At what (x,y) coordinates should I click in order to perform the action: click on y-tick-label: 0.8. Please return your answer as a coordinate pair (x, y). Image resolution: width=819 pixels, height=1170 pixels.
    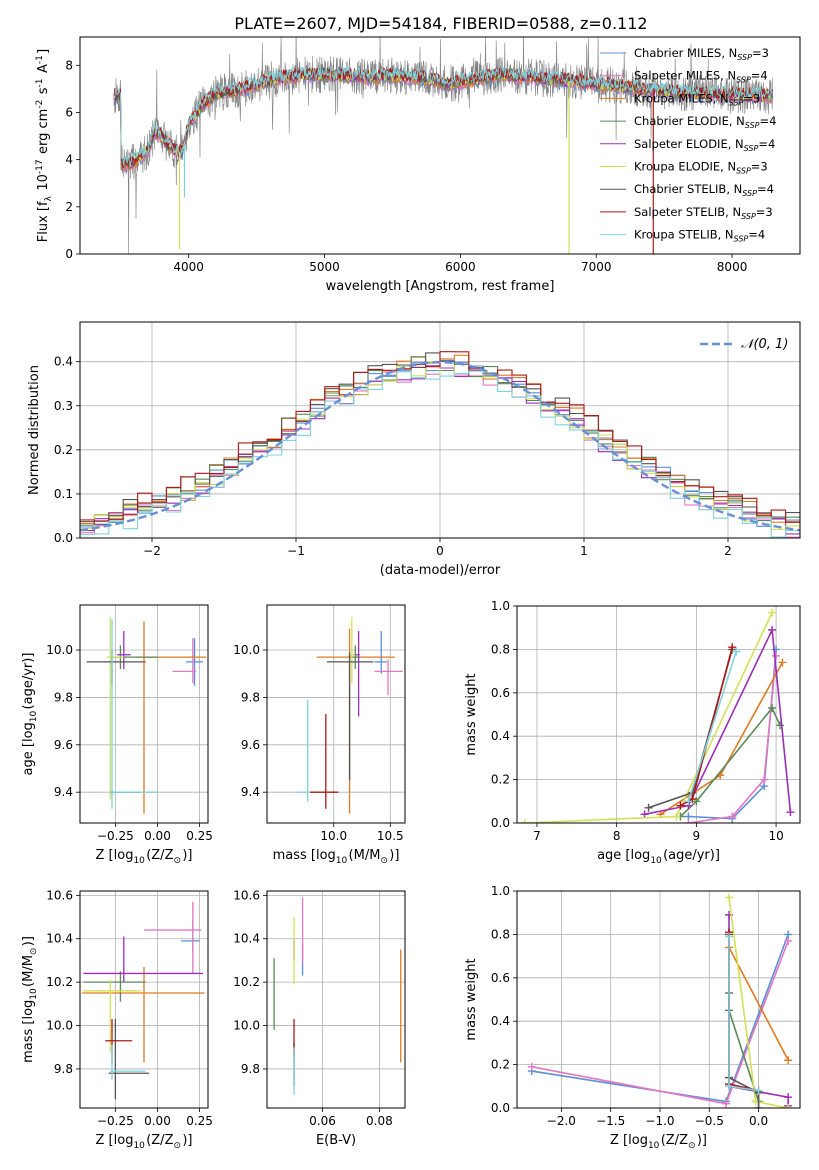
    Looking at the image, I should click on (500, 934).